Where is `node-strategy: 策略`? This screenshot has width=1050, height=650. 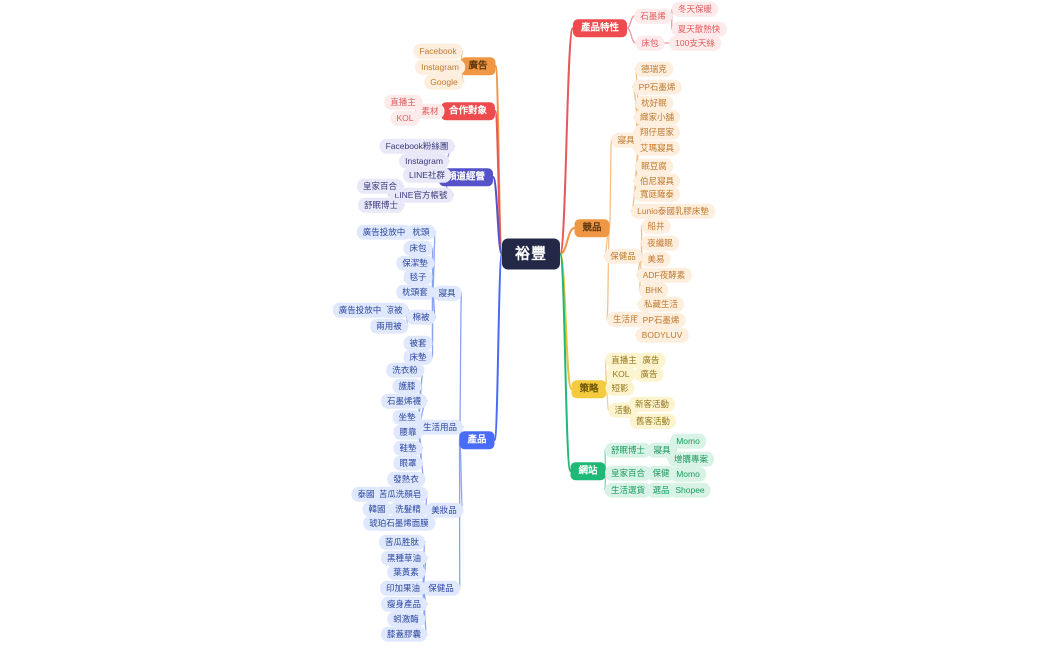 node-strategy: 策略 is located at coordinates (589, 389).